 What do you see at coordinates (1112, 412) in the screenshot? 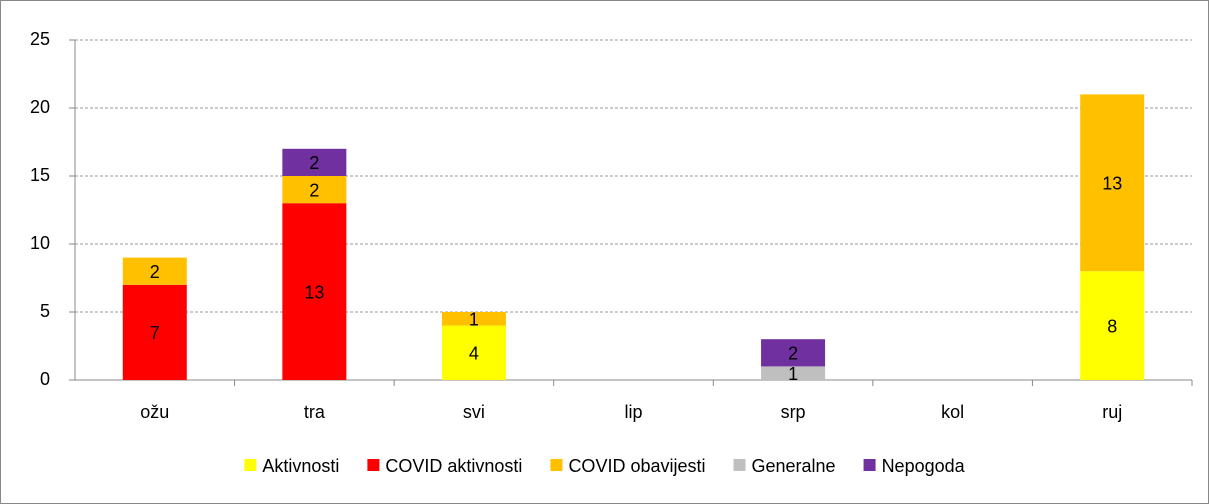
I see `x-tick-label: ruj` at bounding box center [1112, 412].